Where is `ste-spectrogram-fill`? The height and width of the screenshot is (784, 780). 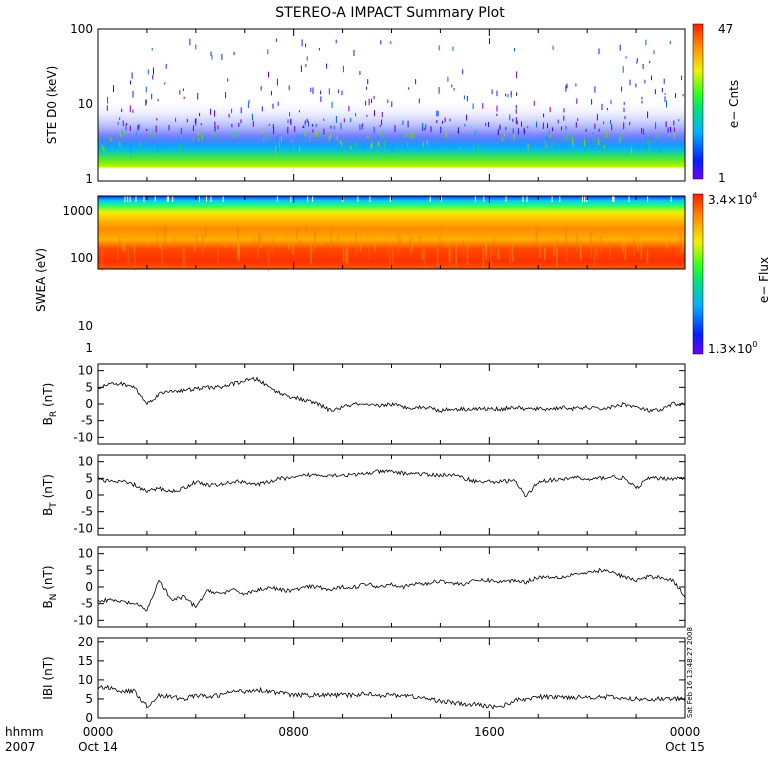
ste-spectrogram-fill is located at coordinates (391, 135).